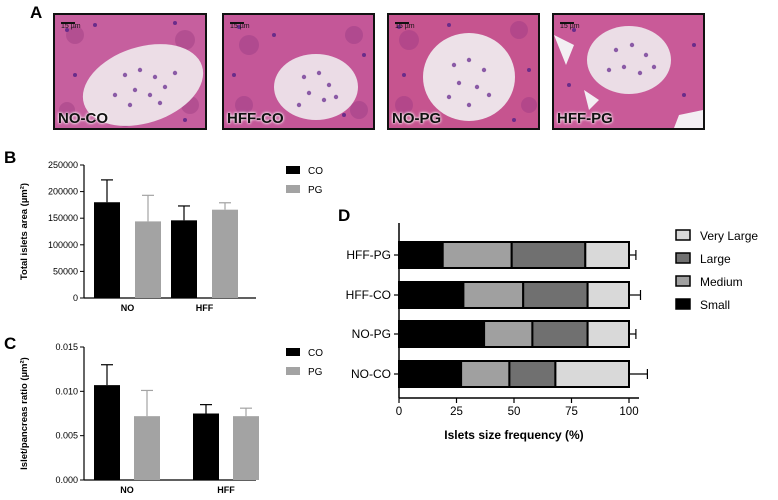 The image size is (778, 500). What do you see at coordinates (24, 413) in the screenshot?
I see `y-axis-label: Islet/pancreas ratio (µm²)` at bounding box center [24, 413].